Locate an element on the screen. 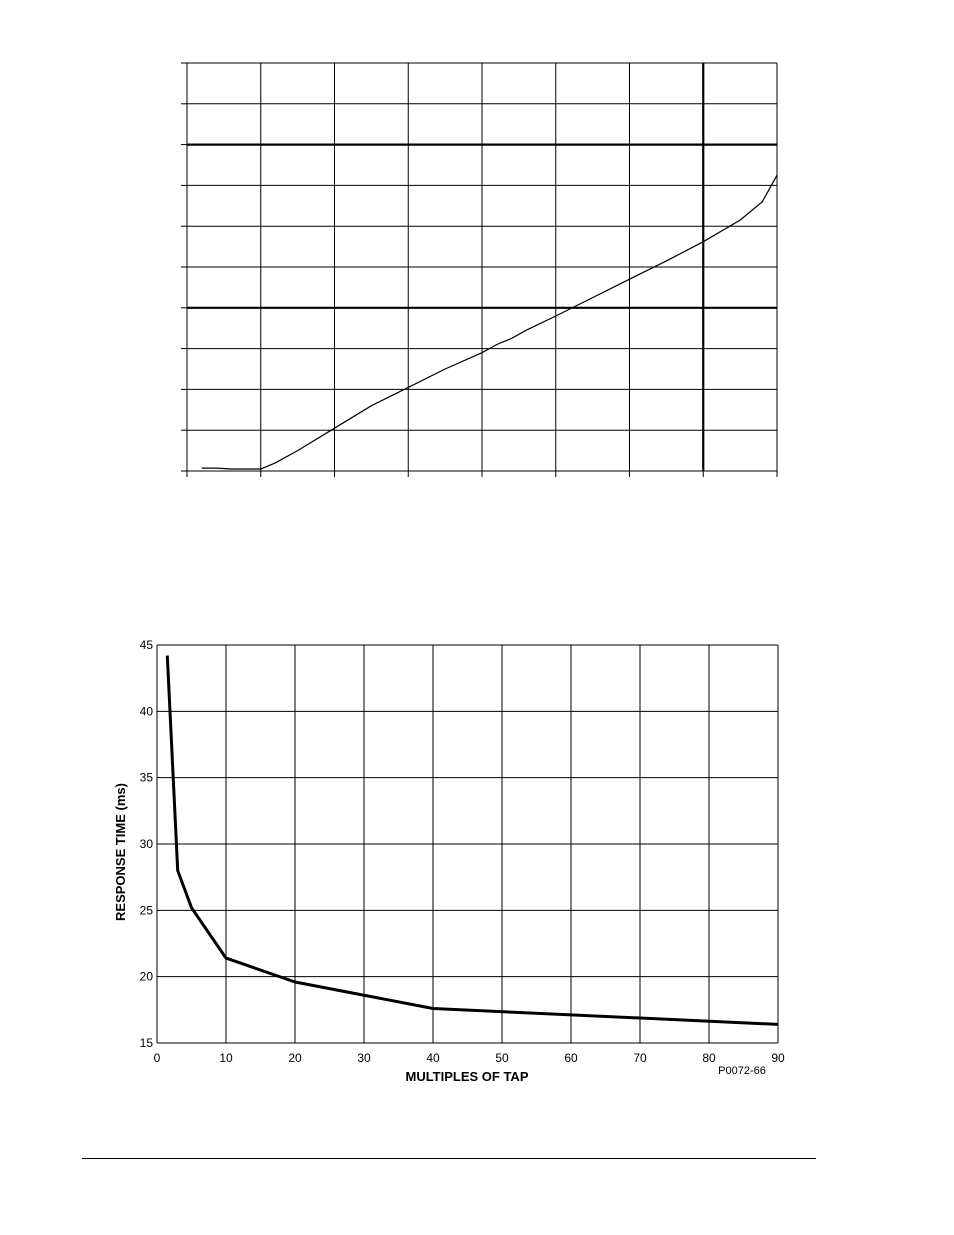  top-chart-series-line is located at coordinates (489, 322).